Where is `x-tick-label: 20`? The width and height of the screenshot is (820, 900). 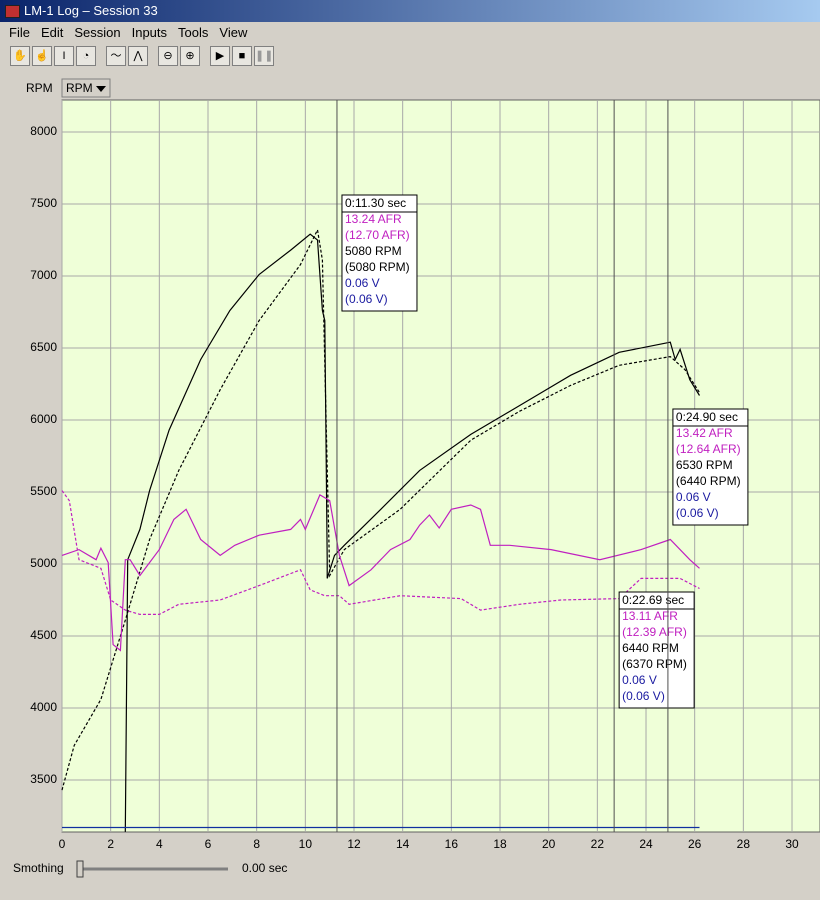 x-tick-label: 20 is located at coordinates (549, 844).